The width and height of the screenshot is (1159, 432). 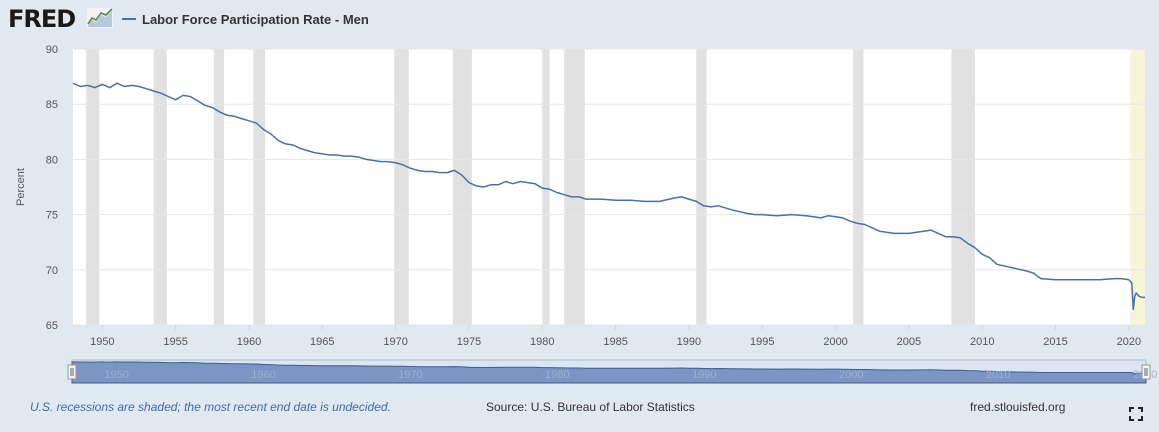 I want to click on legend-swatch, so click(x=129, y=19).